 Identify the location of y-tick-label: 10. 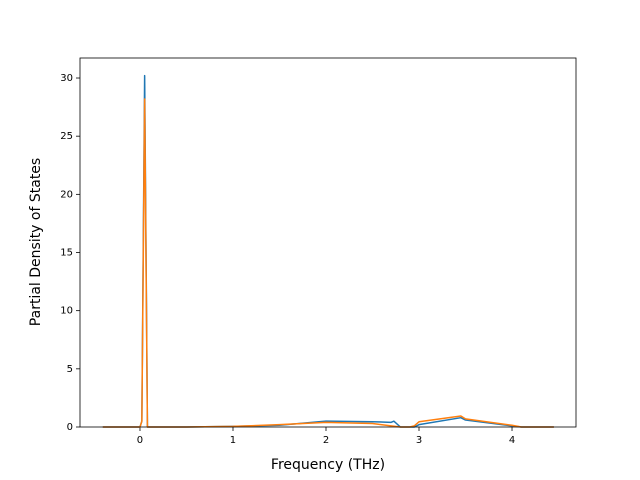
(66, 311).